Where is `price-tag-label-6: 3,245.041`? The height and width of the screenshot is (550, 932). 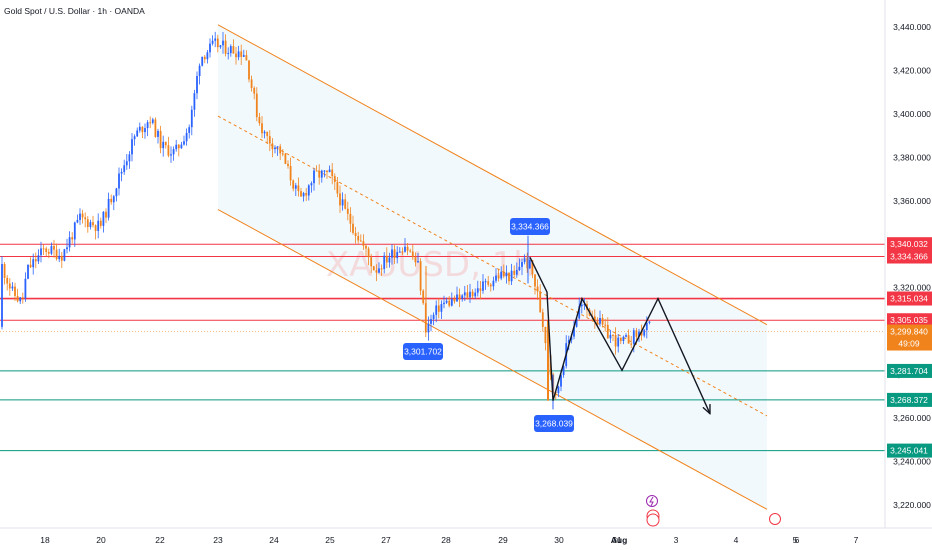
price-tag-label-6: 3,245.041 is located at coordinates (909, 451).